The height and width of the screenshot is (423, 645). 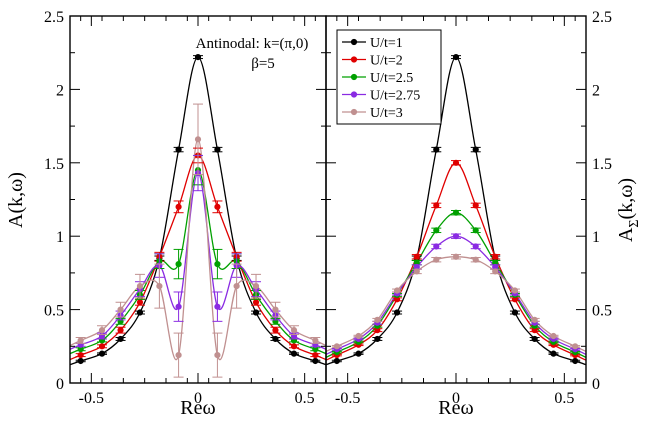 I want to click on y-tick-label: 1, so click(x=596, y=237).